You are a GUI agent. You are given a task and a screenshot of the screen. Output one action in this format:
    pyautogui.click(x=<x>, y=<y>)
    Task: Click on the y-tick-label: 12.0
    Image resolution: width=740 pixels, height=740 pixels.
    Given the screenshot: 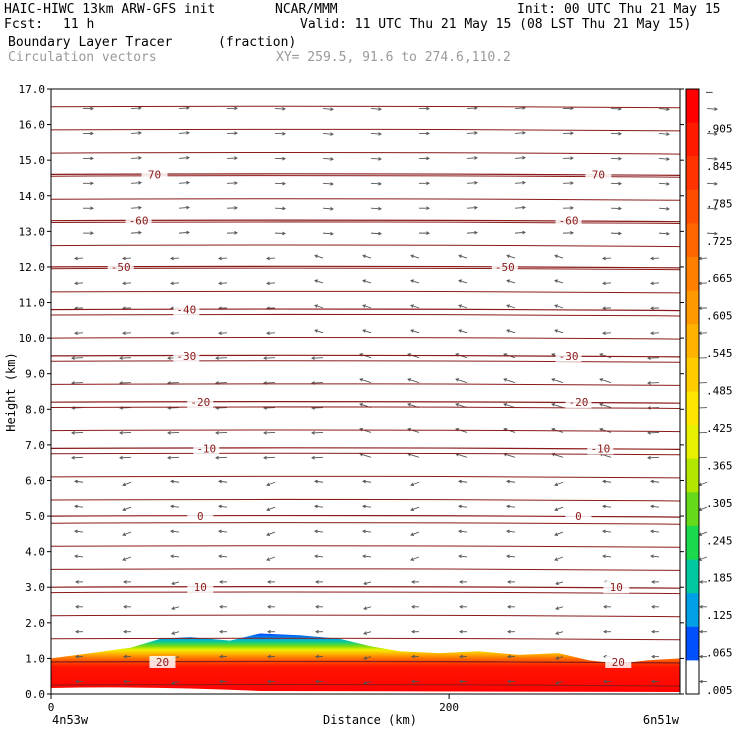 What is the action you would take?
    pyautogui.click(x=32, y=267)
    